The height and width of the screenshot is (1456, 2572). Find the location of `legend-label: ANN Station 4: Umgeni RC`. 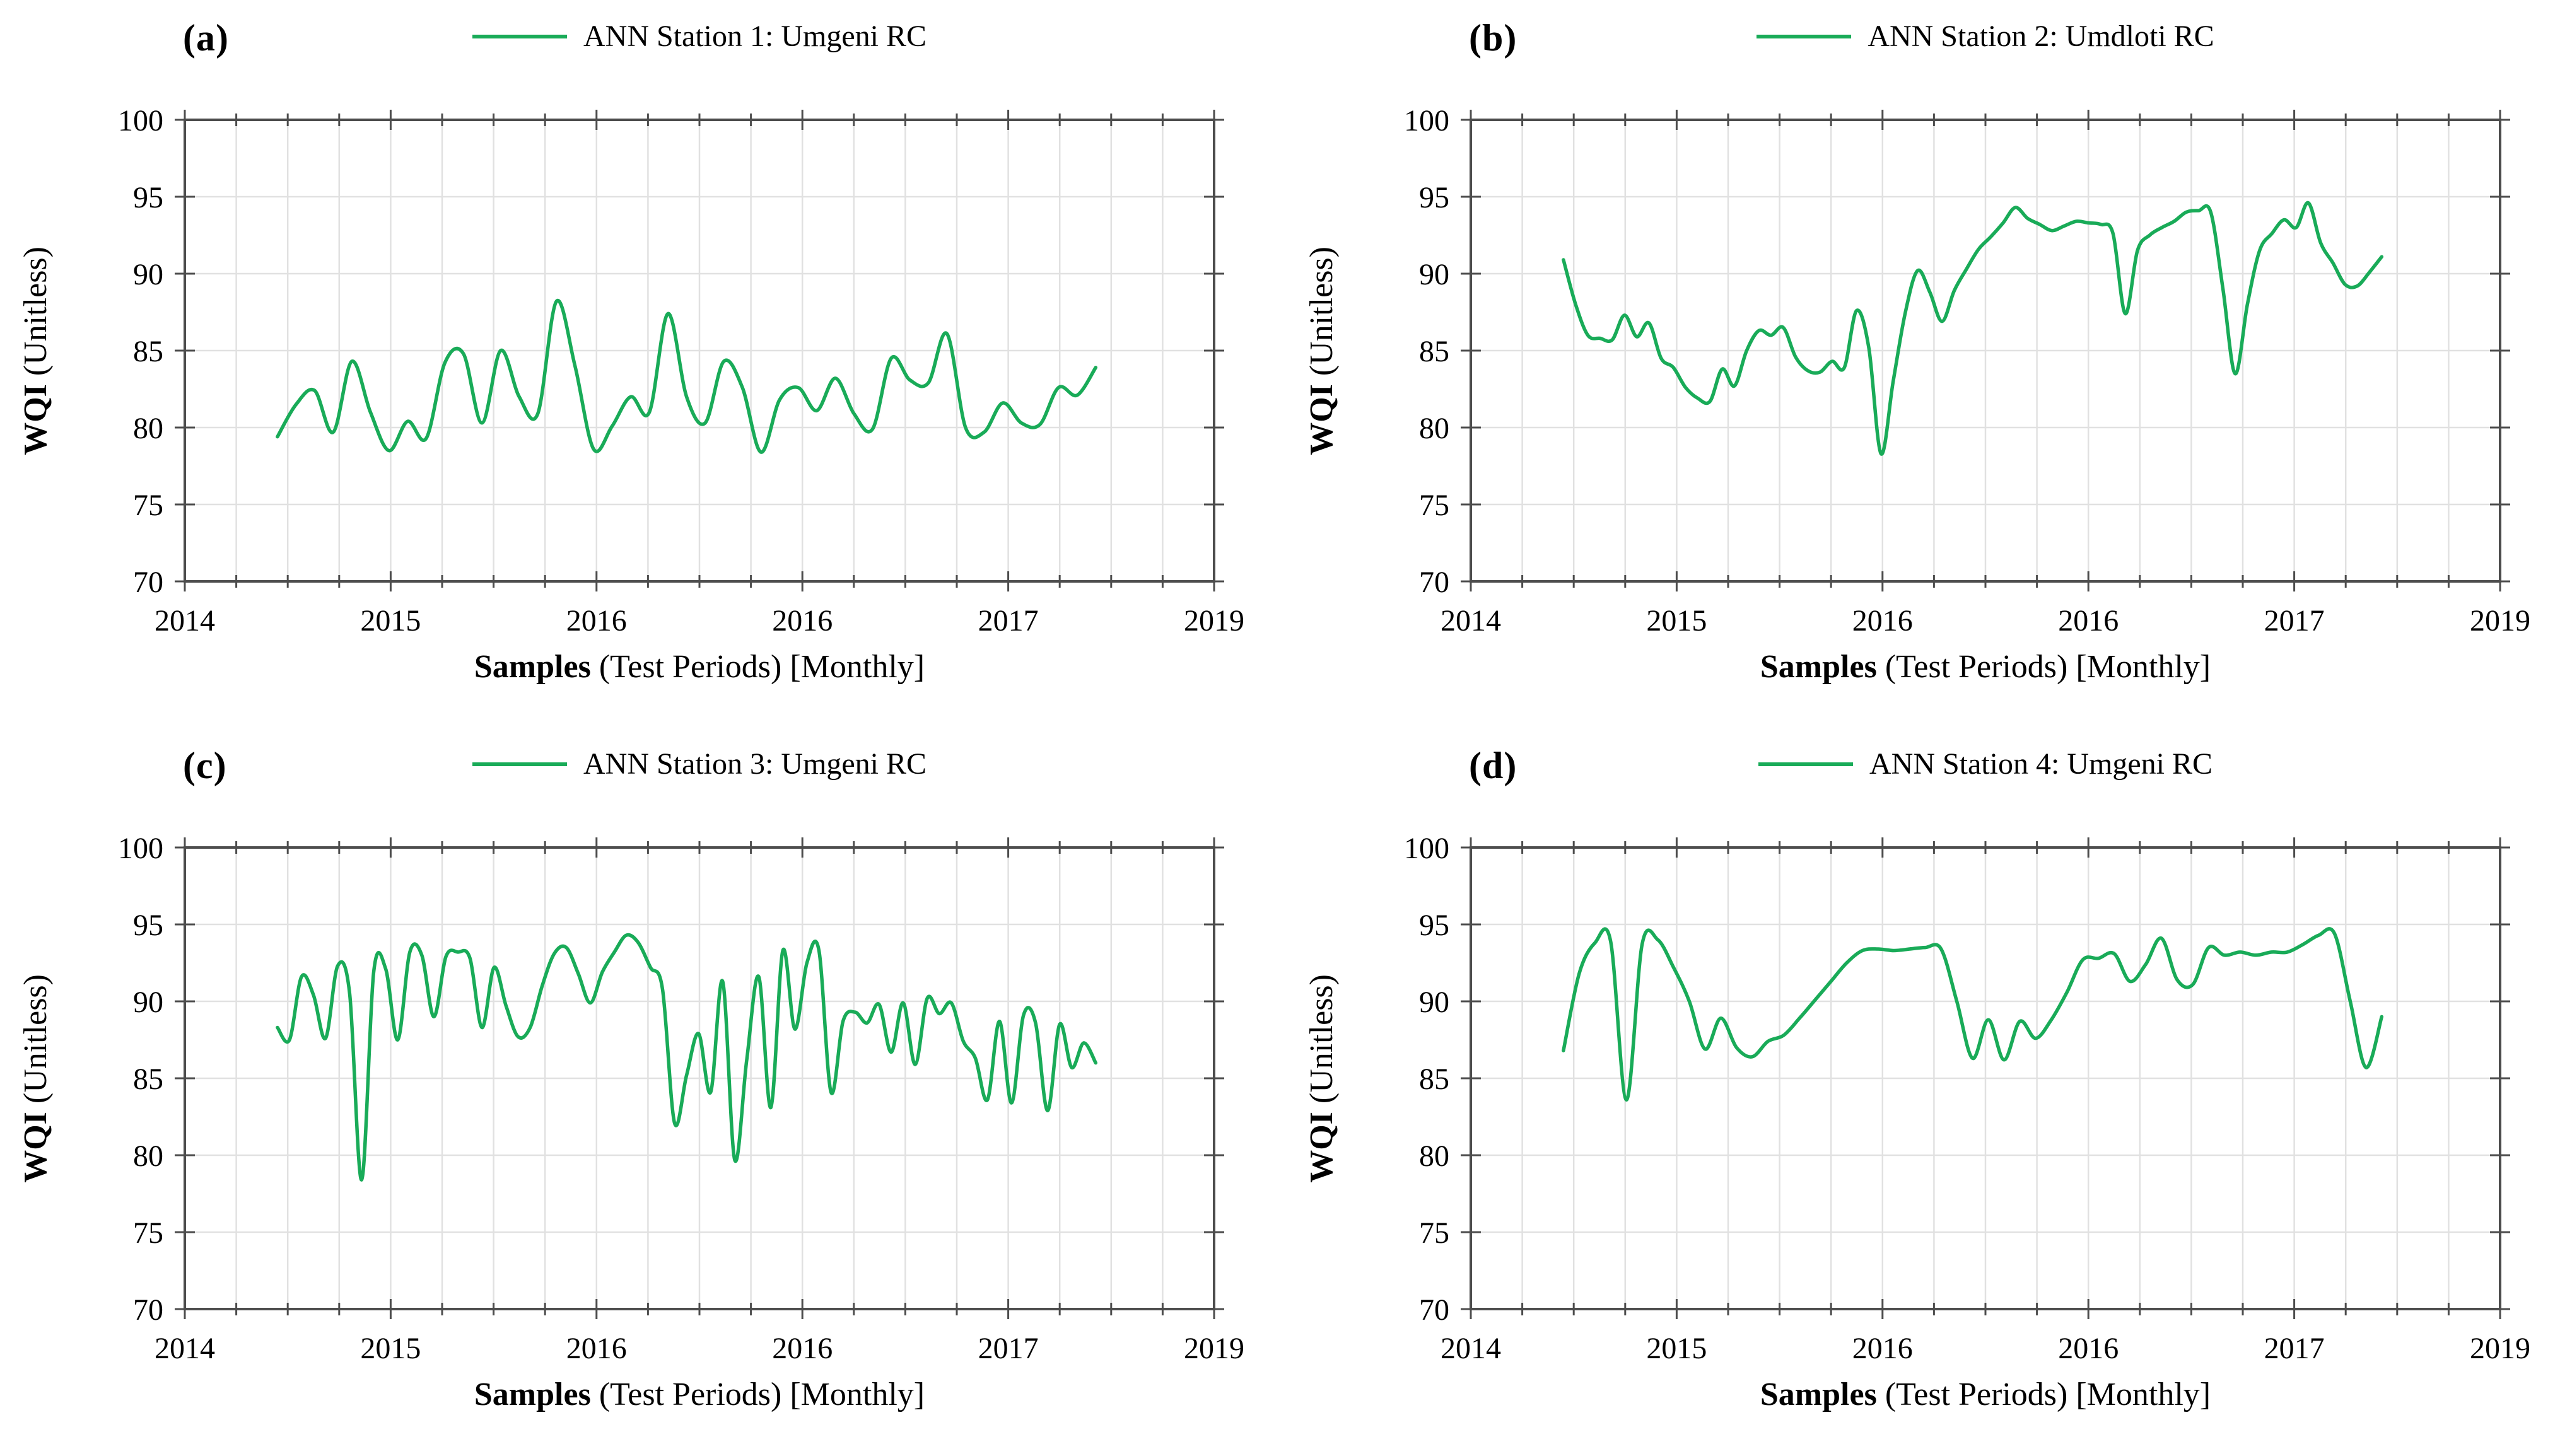

legend-label: ANN Station 4: Umgeni RC is located at coordinates (2041, 764).